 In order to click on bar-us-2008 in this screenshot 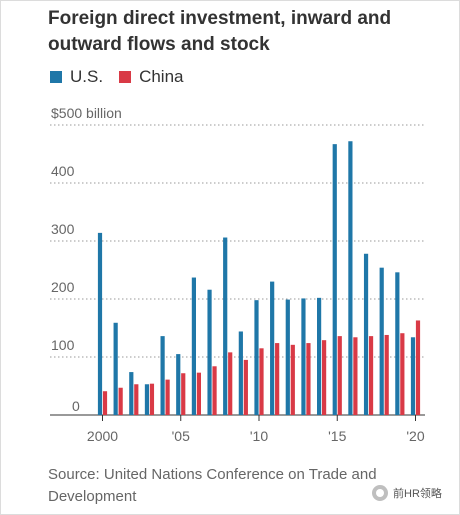, I will do `click(225, 326)`.